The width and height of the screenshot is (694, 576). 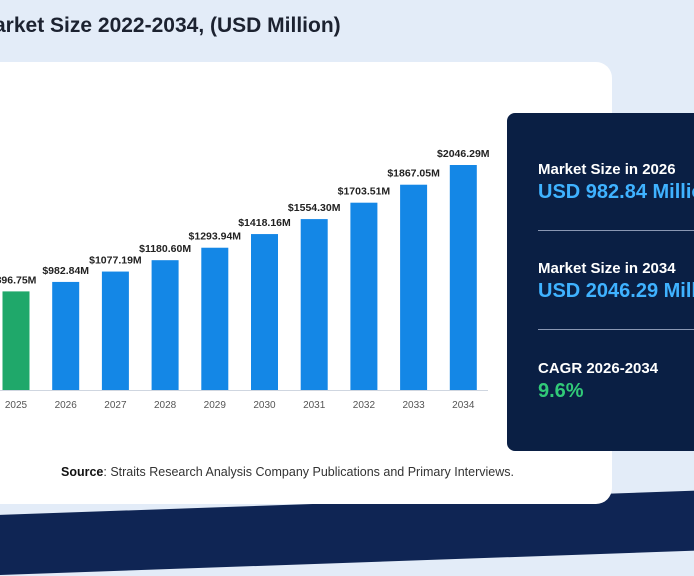 What do you see at coordinates (364, 405) in the screenshot?
I see `x-tick-label-2032: 2032` at bounding box center [364, 405].